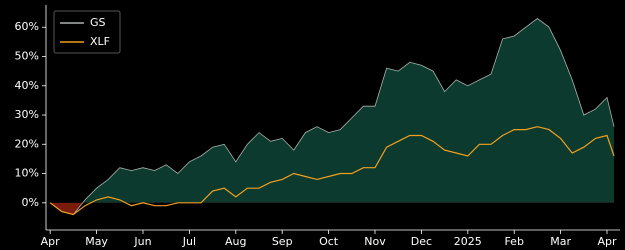 The width and height of the screenshot is (625, 250). I want to click on y-tick-label: 60%, so click(27, 26).